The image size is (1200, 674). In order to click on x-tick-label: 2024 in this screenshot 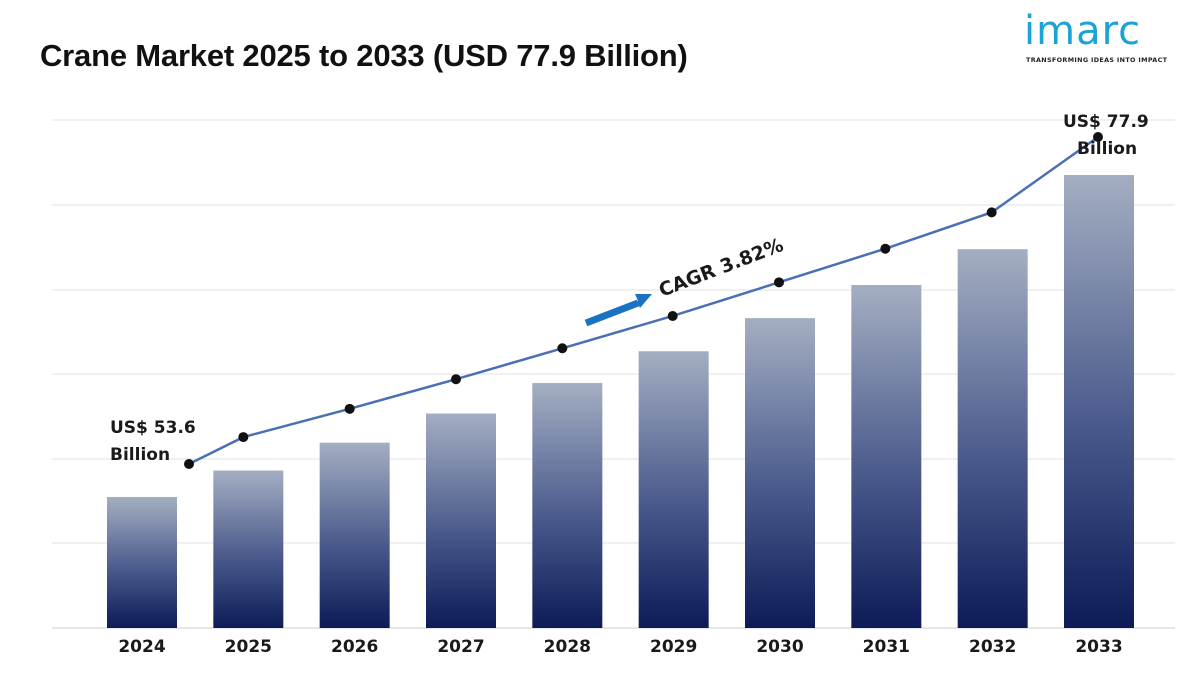, I will do `click(141, 647)`.